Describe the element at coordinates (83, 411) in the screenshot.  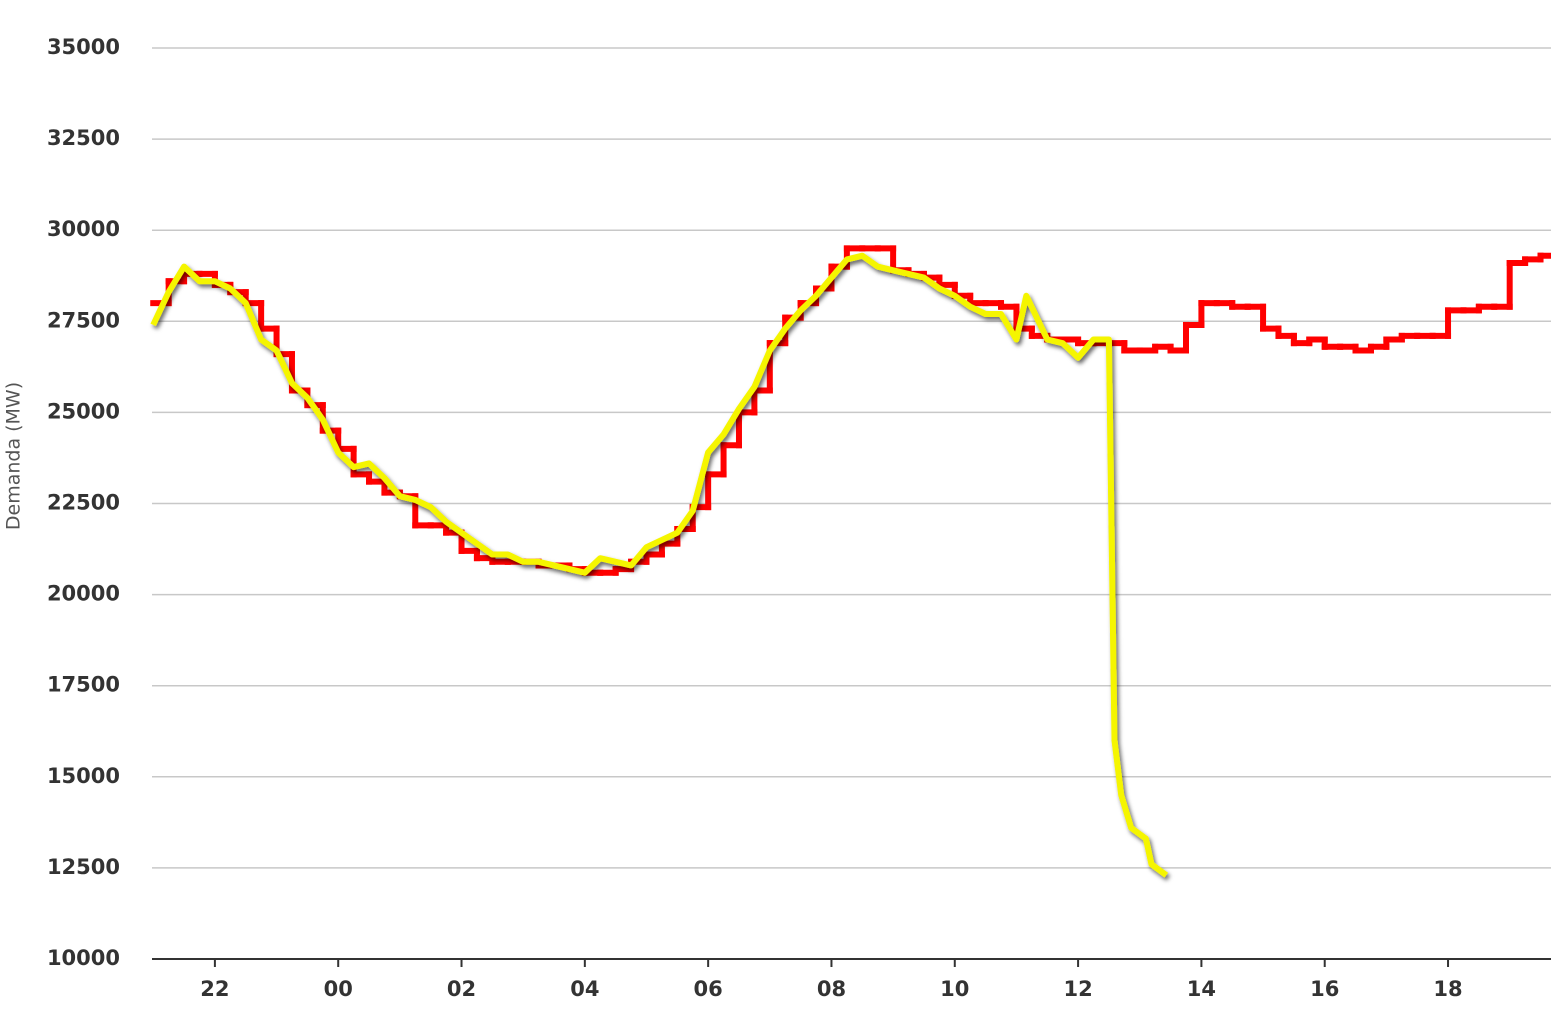
I see `y-tick-label: 25000` at that location.